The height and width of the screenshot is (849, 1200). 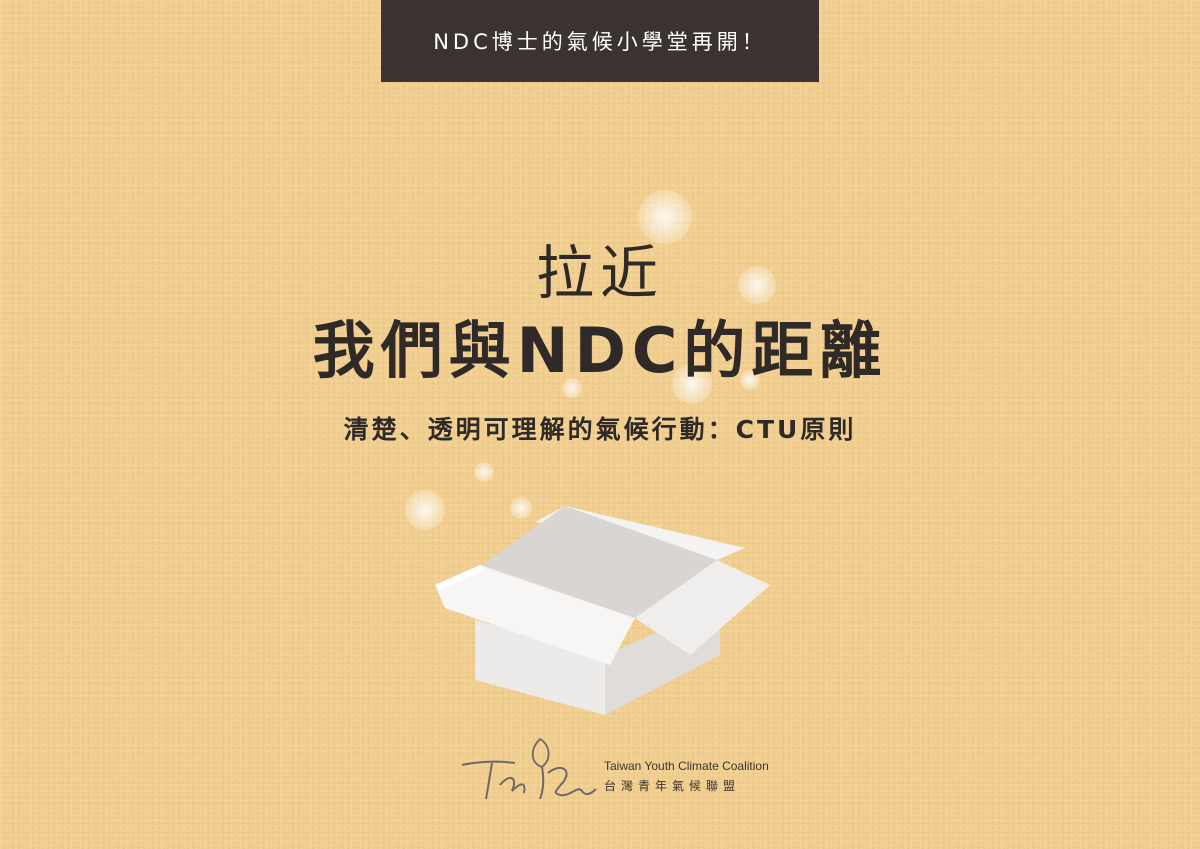 What do you see at coordinates (535, 615) in the screenshot?
I see `box-left-flap` at bounding box center [535, 615].